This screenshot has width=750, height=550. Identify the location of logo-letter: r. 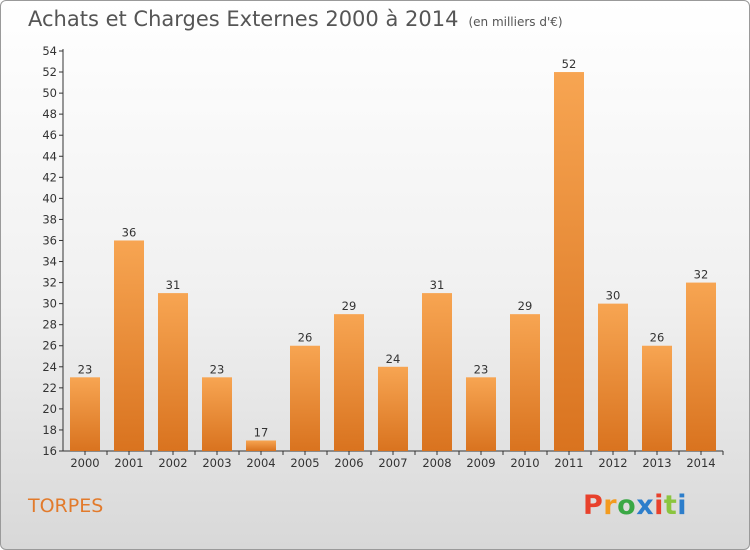
(610, 505).